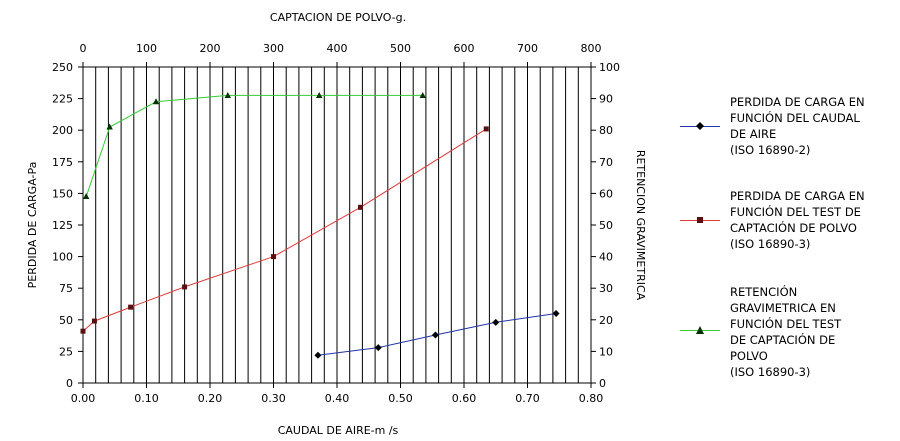  Describe the element at coordinates (273, 398) in the screenshot. I see `x-tick-label: 0.30` at that location.